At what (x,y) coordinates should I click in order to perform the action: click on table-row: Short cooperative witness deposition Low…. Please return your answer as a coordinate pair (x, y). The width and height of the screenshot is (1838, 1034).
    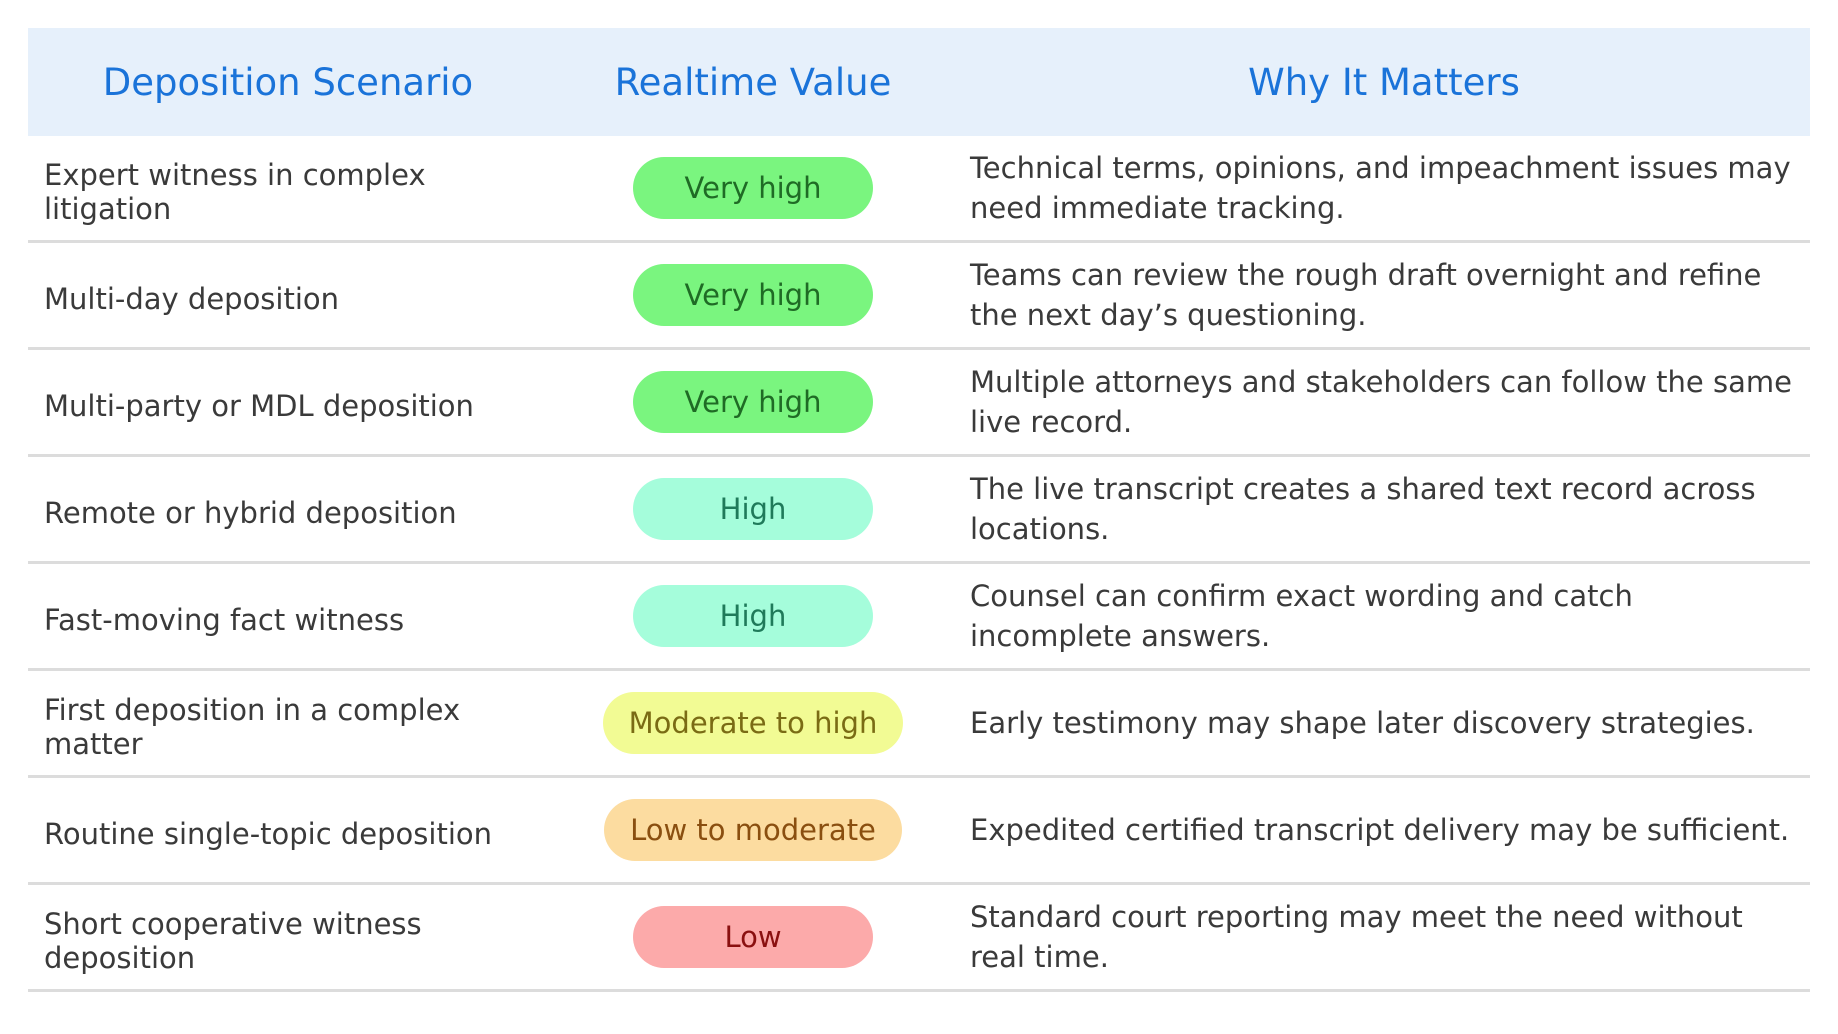
    Looking at the image, I should click on (919, 938).